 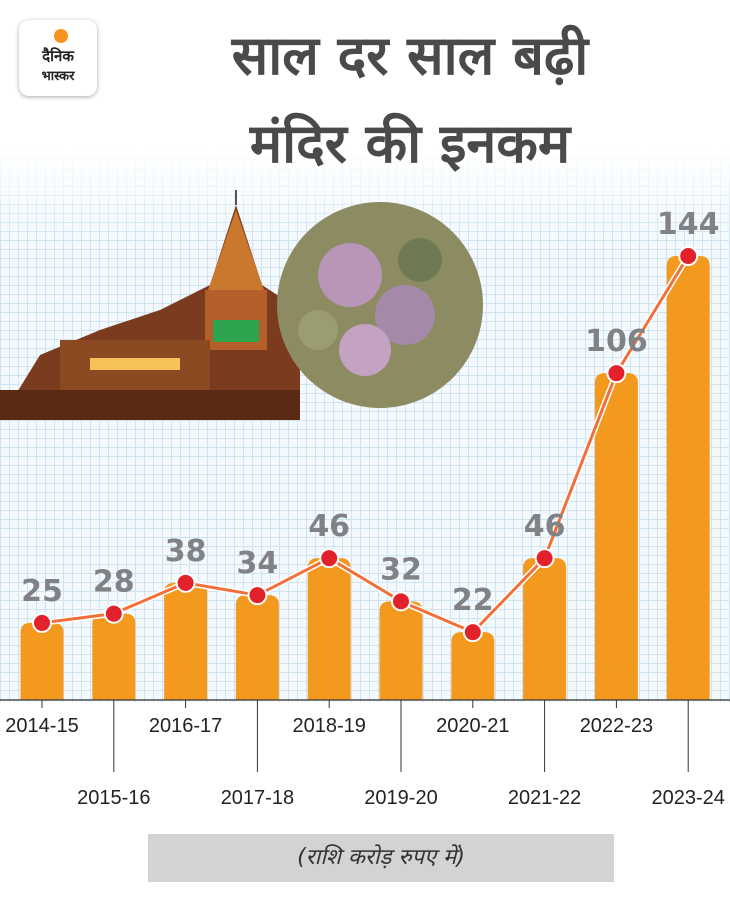 What do you see at coordinates (113, 798) in the screenshot?
I see `tick-label-2015-16: 2015-16` at bounding box center [113, 798].